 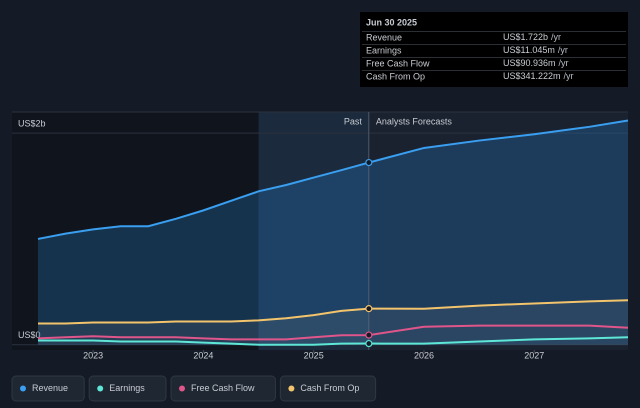 I want to click on tooltip-title: Jun 30 2025, so click(x=391, y=22).